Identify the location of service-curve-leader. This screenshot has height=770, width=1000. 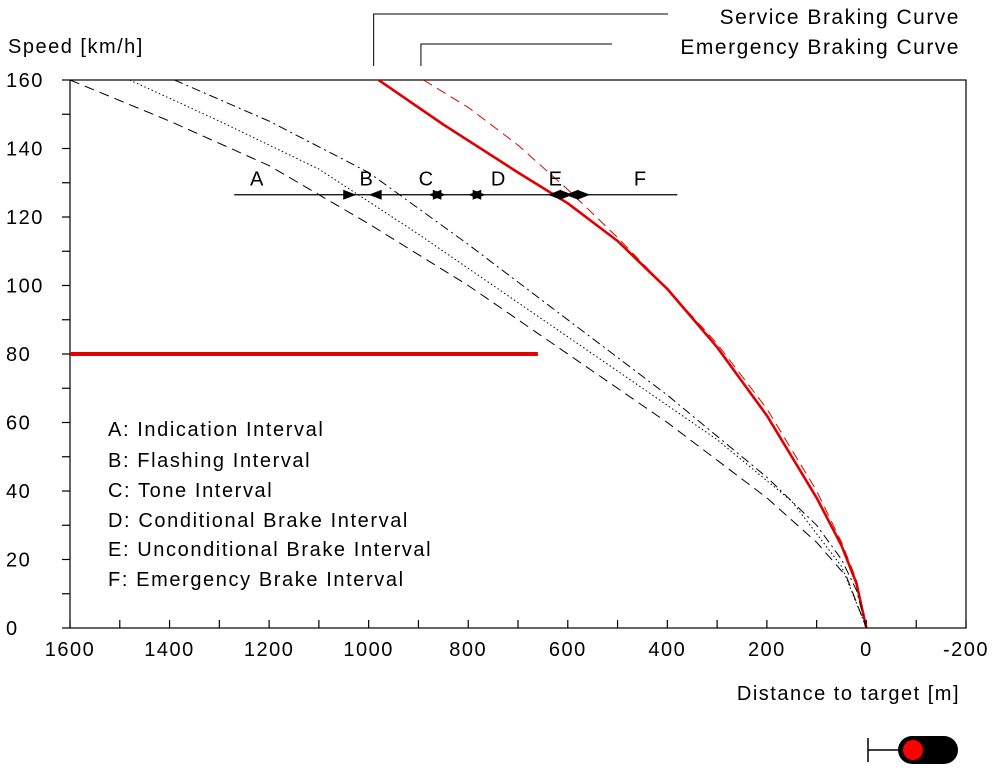
(520, 39).